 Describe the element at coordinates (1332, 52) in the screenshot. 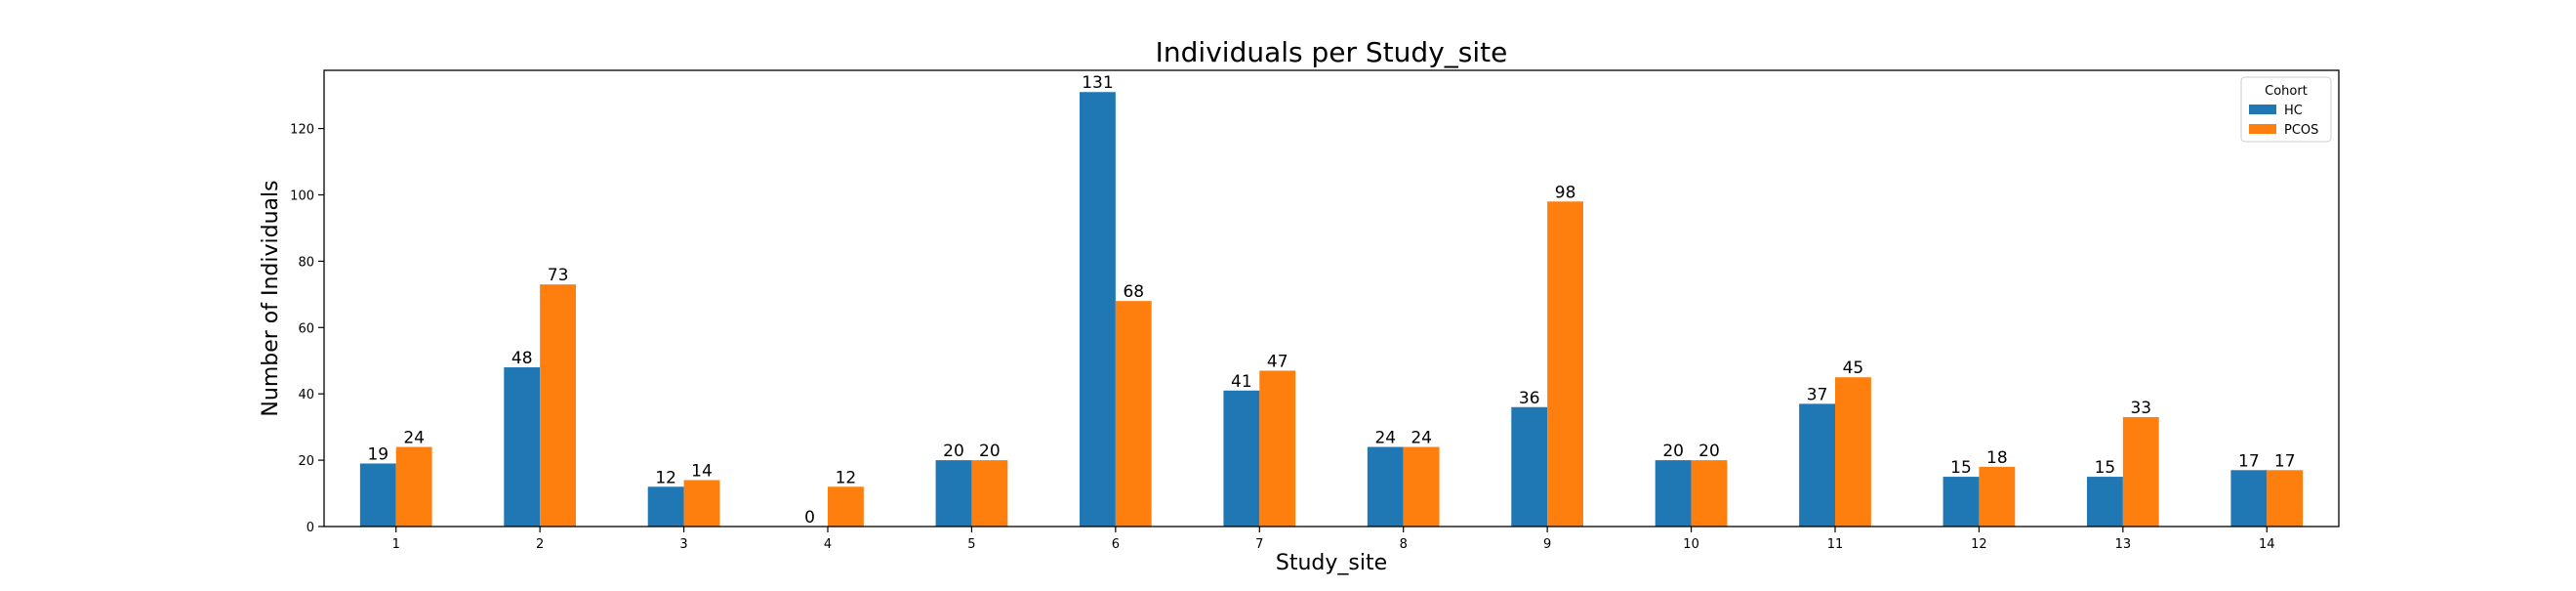

I see `chart-title: Individuals per Study_site` at that location.